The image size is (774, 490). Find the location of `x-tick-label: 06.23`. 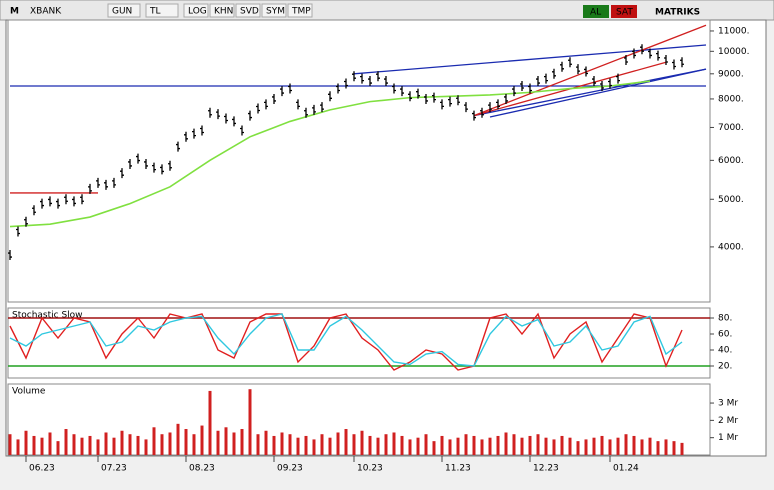

x-tick-label: 06.23 is located at coordinates (42, 469).